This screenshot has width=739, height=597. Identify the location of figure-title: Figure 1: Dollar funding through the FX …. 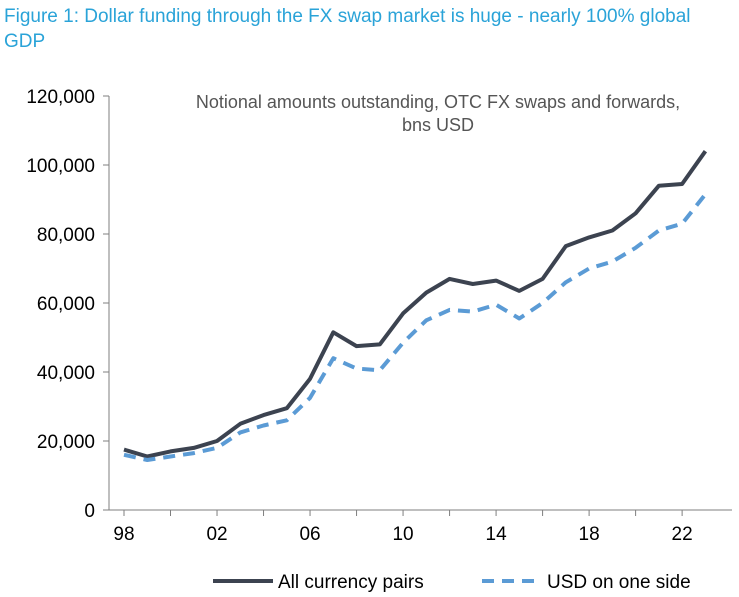
(347, 29).